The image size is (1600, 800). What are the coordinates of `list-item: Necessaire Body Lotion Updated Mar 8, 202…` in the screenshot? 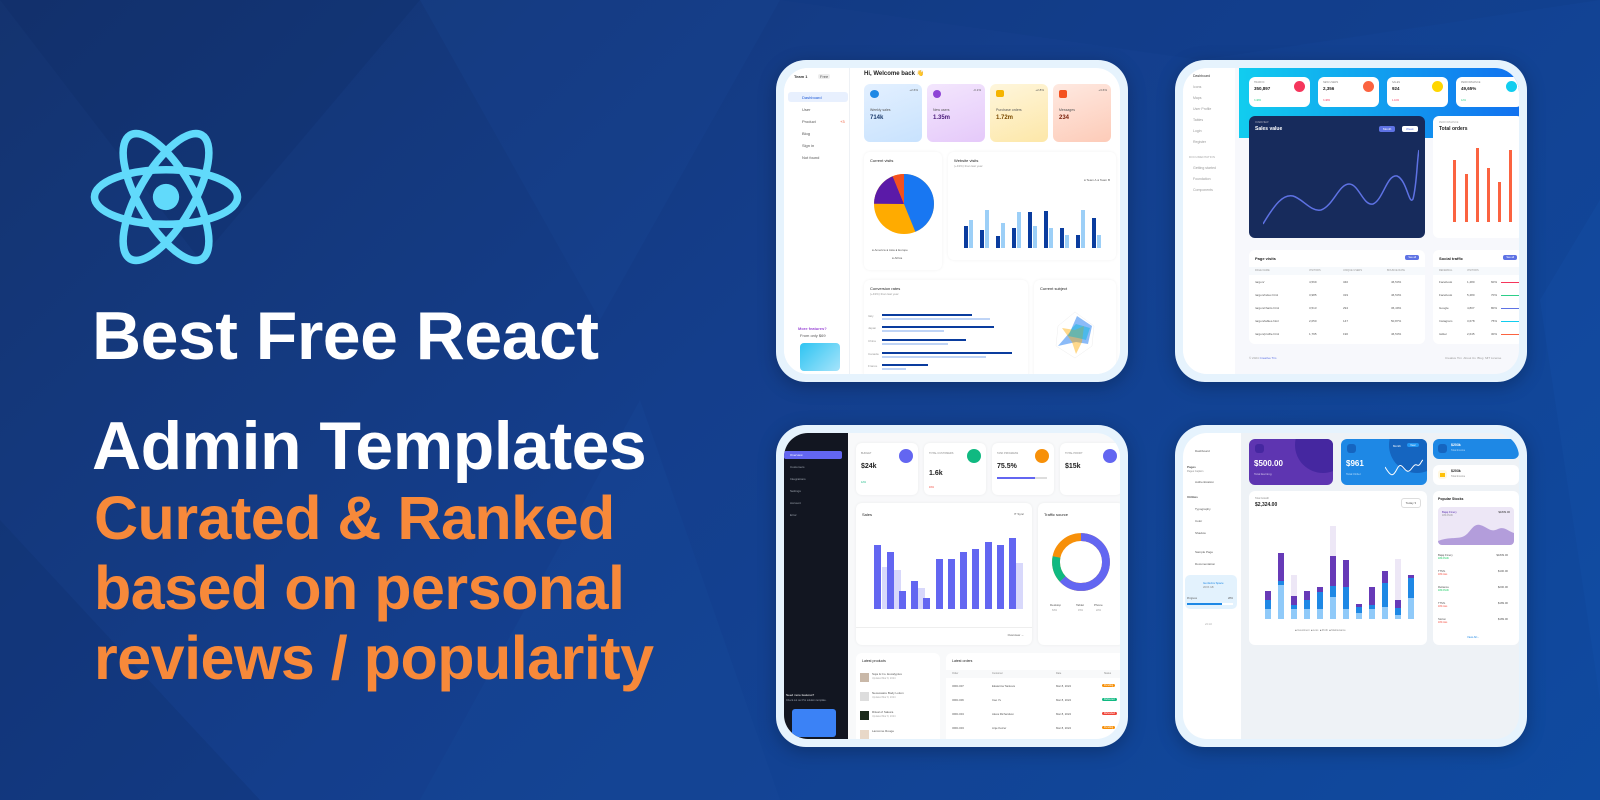 It's located at (898, 699).